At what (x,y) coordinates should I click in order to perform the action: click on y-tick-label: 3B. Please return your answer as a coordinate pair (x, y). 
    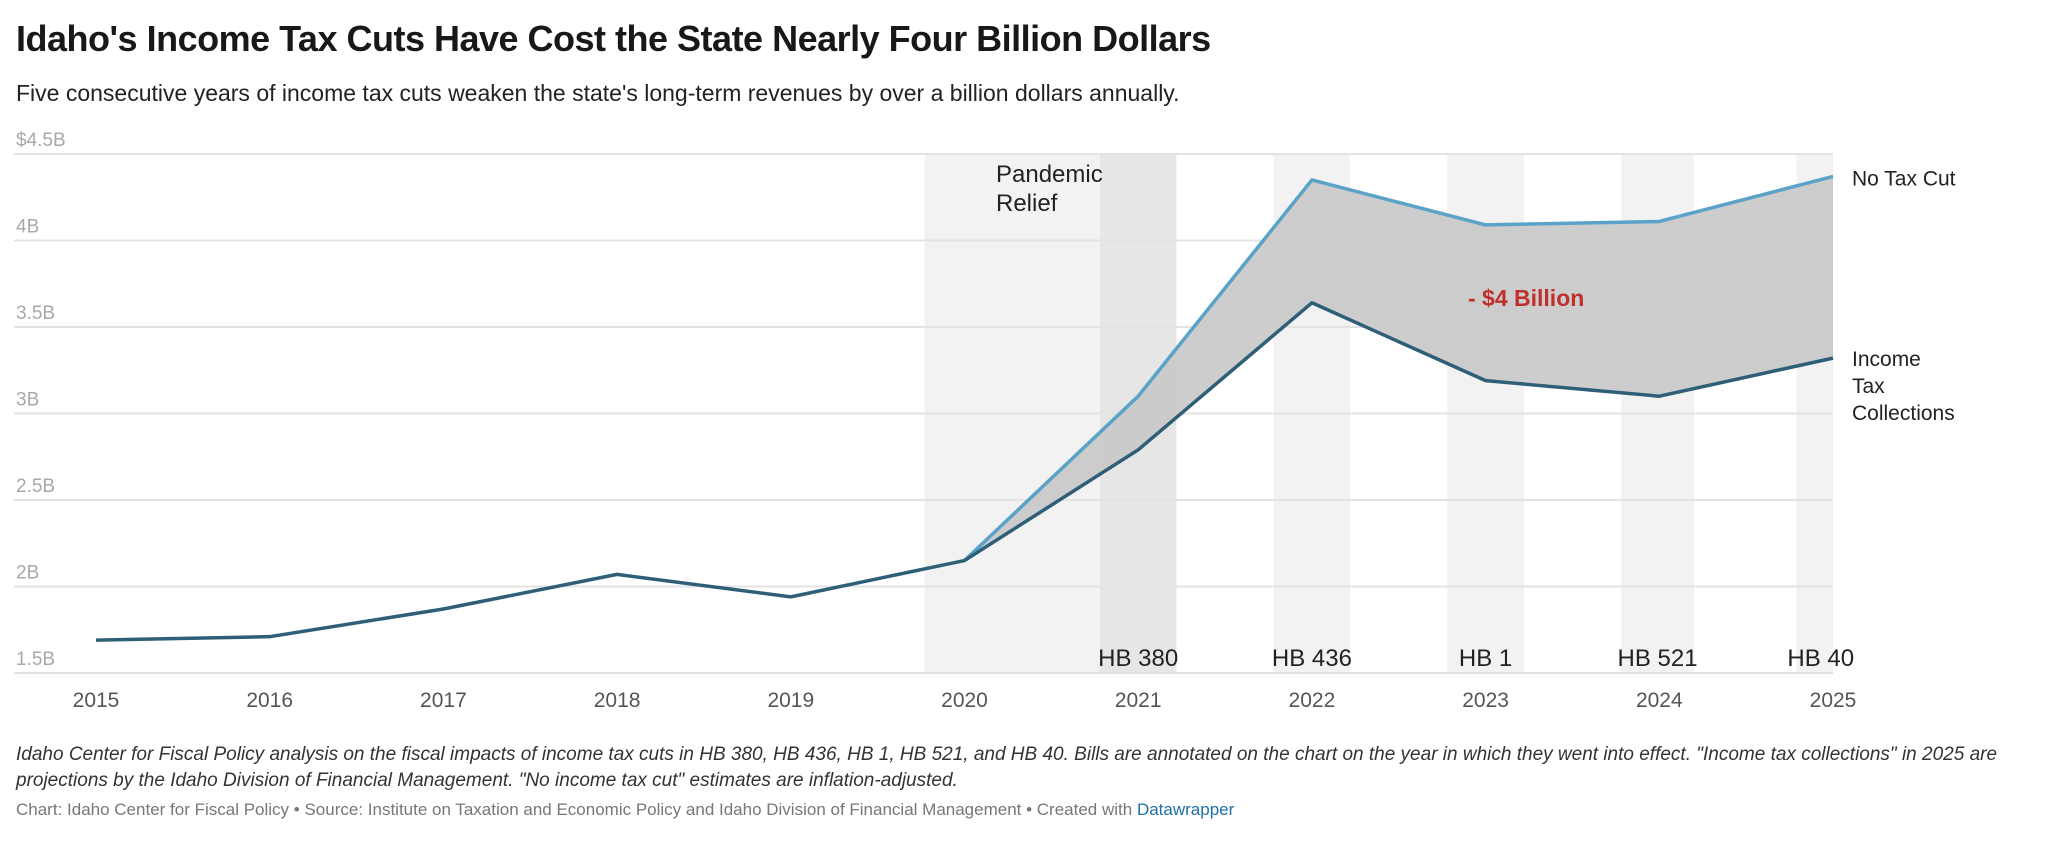
    Looking at the image, I should click on (27, 400).